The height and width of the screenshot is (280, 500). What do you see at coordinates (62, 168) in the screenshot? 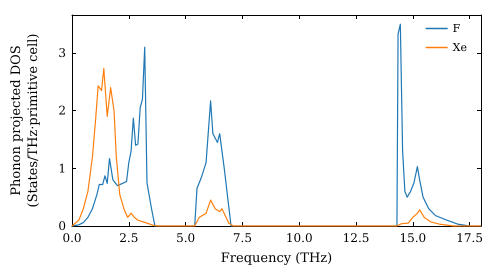
I see `y-tick-label: 1` at bounding box center [62, 168].